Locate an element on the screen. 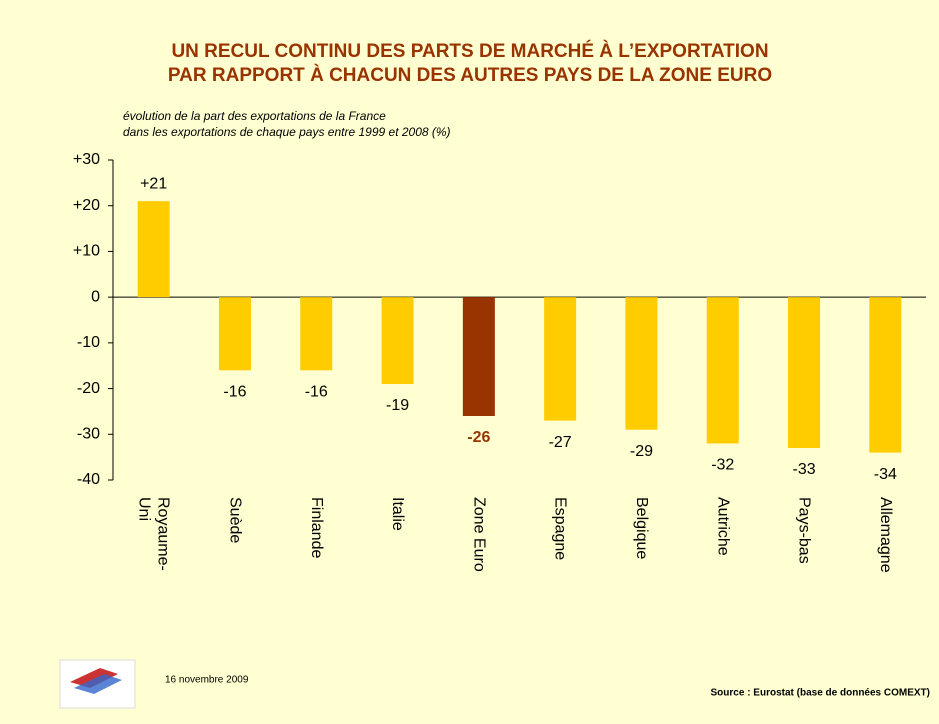 The image size is (939, 724). y-tick-label: 0 is located at coordinates (95, 296).